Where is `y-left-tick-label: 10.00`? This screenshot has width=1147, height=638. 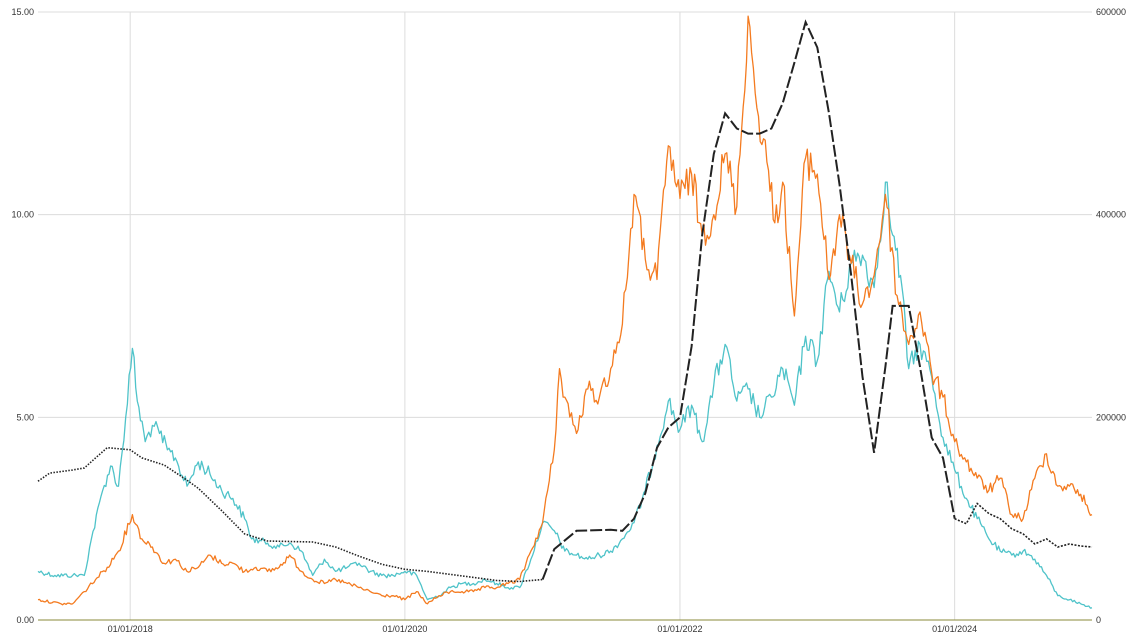
y-left-tick-label: 10.00 is located at coordinates (22, 215).